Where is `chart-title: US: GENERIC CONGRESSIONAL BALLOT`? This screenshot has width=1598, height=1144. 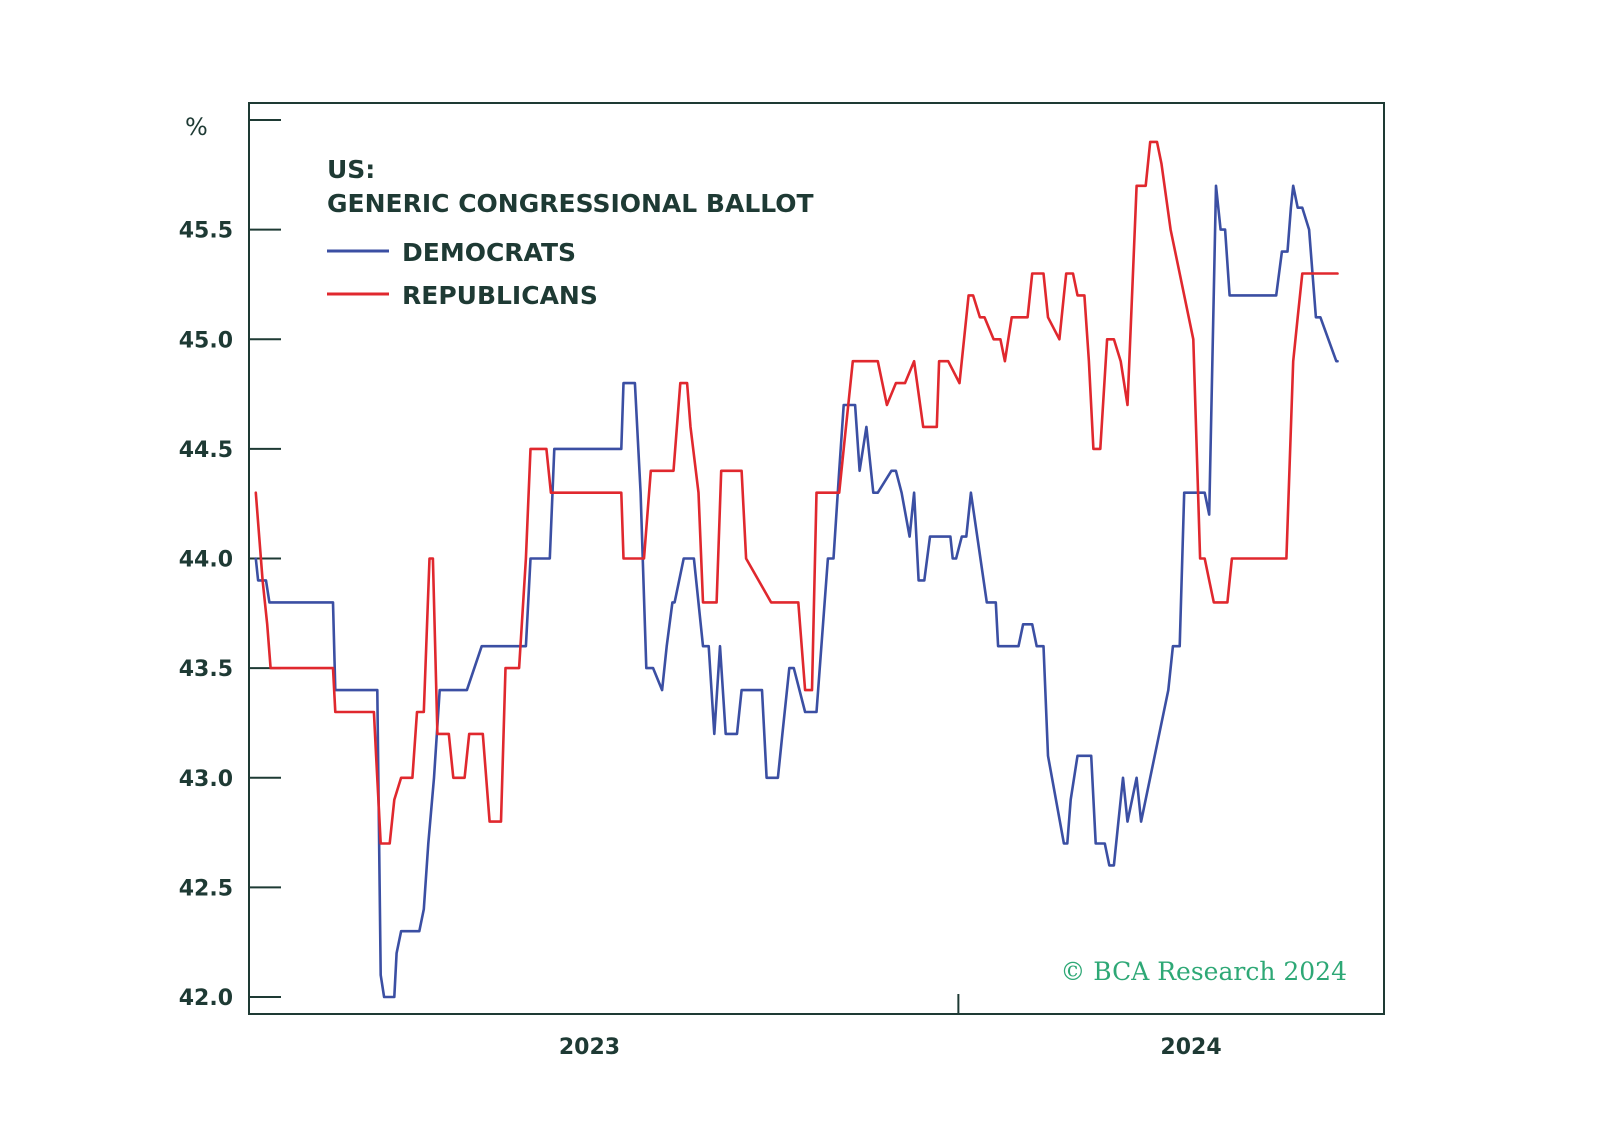 chart-title: US: GENERIC CONGRESSIONAL BALLOT is located at coordinates (570, 186).